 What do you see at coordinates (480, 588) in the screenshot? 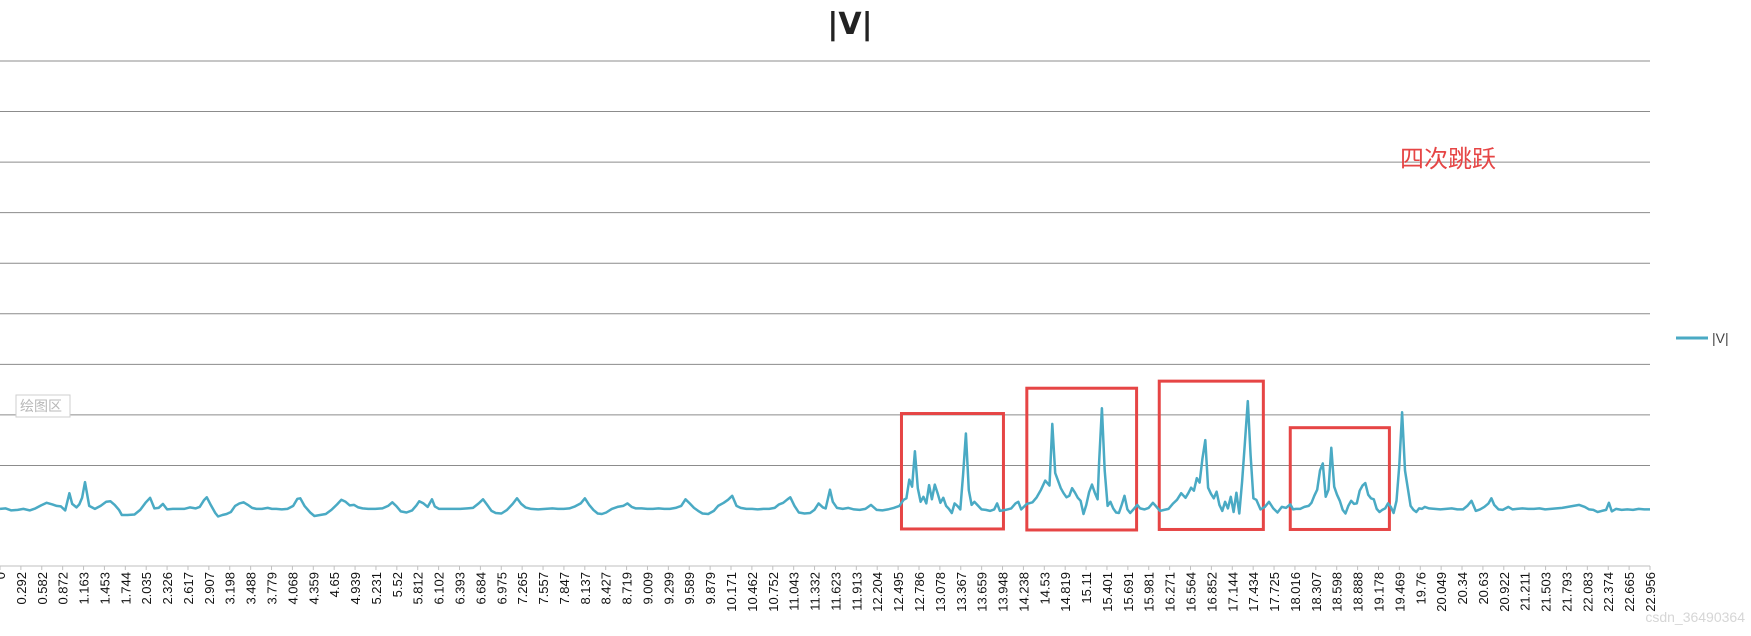
I see `x-tick-label: 6.684` at bounding box center [480, 588].